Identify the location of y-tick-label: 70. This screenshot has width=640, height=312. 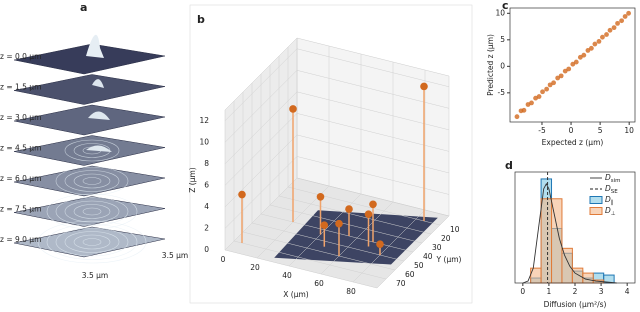
(401, 283).